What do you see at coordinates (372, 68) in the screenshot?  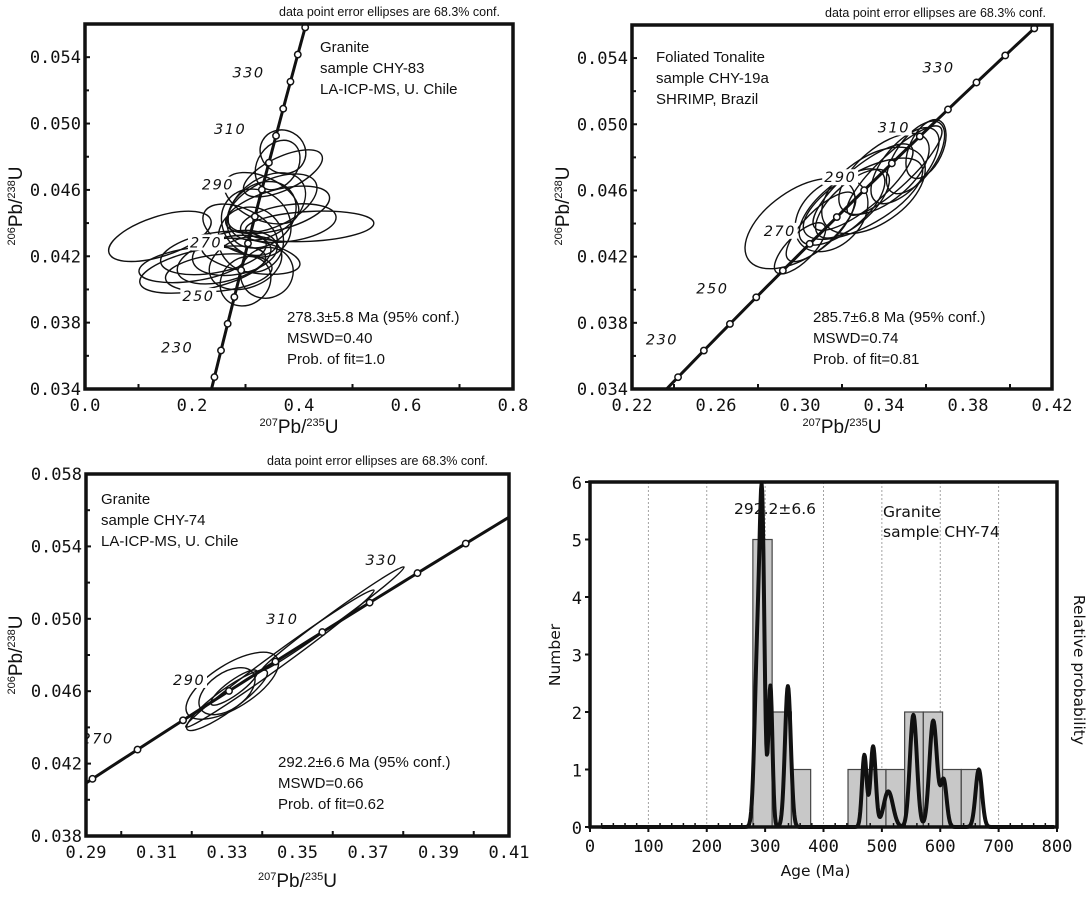 I see `sample-info-line: sample CHY-83` at bounding box center [372, 68].